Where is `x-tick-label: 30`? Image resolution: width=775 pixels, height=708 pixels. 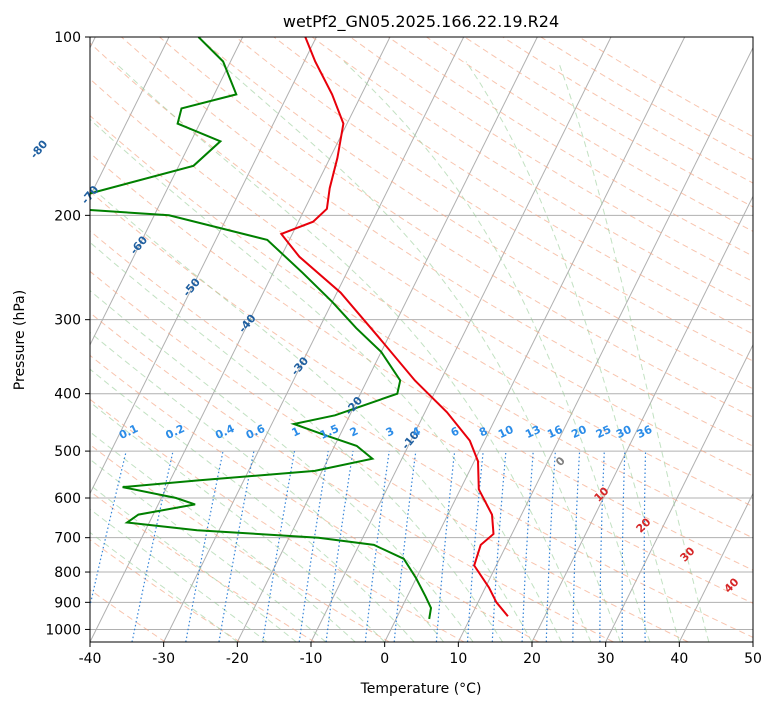 x-tick-label: 30 is located at coordinates (606, 659).